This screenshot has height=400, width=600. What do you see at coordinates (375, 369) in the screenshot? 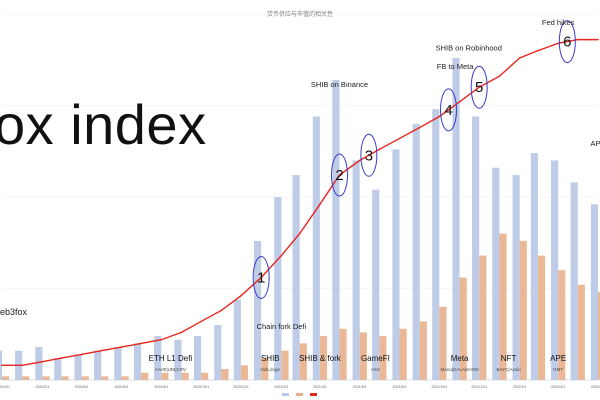
I see `theme-sub-3: AXS` at bounding box center [375, 369].